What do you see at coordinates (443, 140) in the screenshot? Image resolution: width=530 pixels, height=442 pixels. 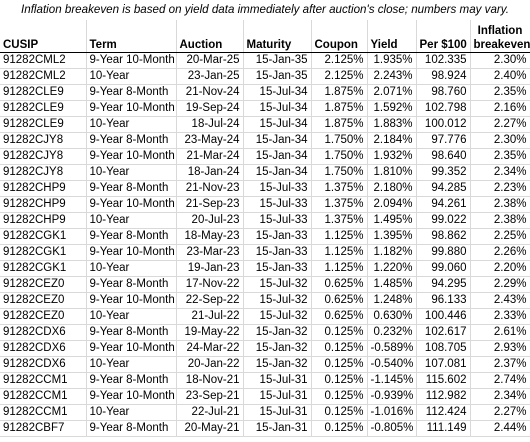 I see `table-cell: 97.776` at bounding box center [443, 140].